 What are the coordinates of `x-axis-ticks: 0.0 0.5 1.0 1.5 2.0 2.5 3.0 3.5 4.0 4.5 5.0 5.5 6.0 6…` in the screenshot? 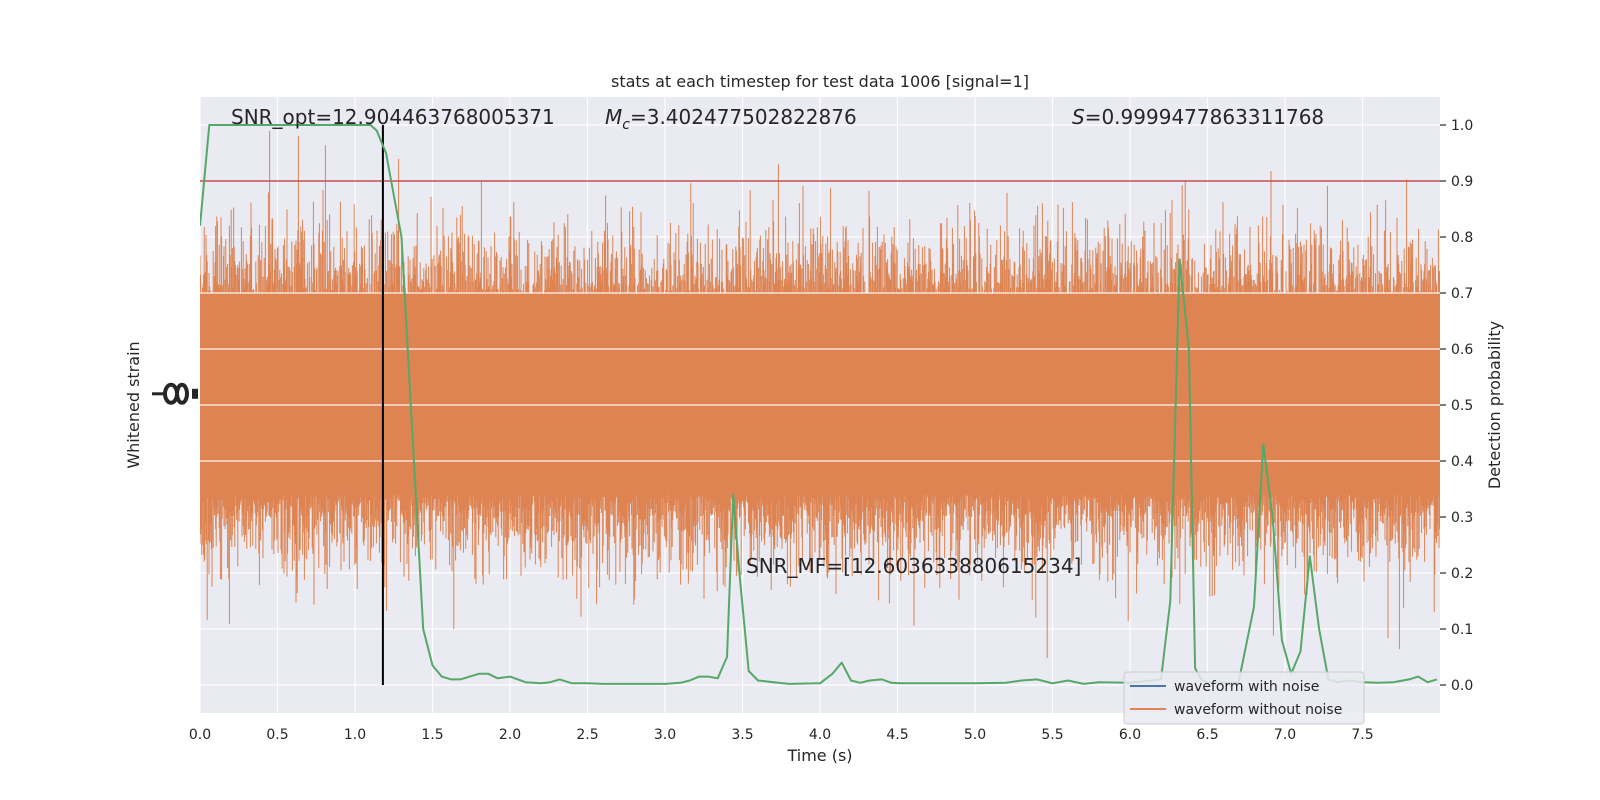 It's located at (781, 735).